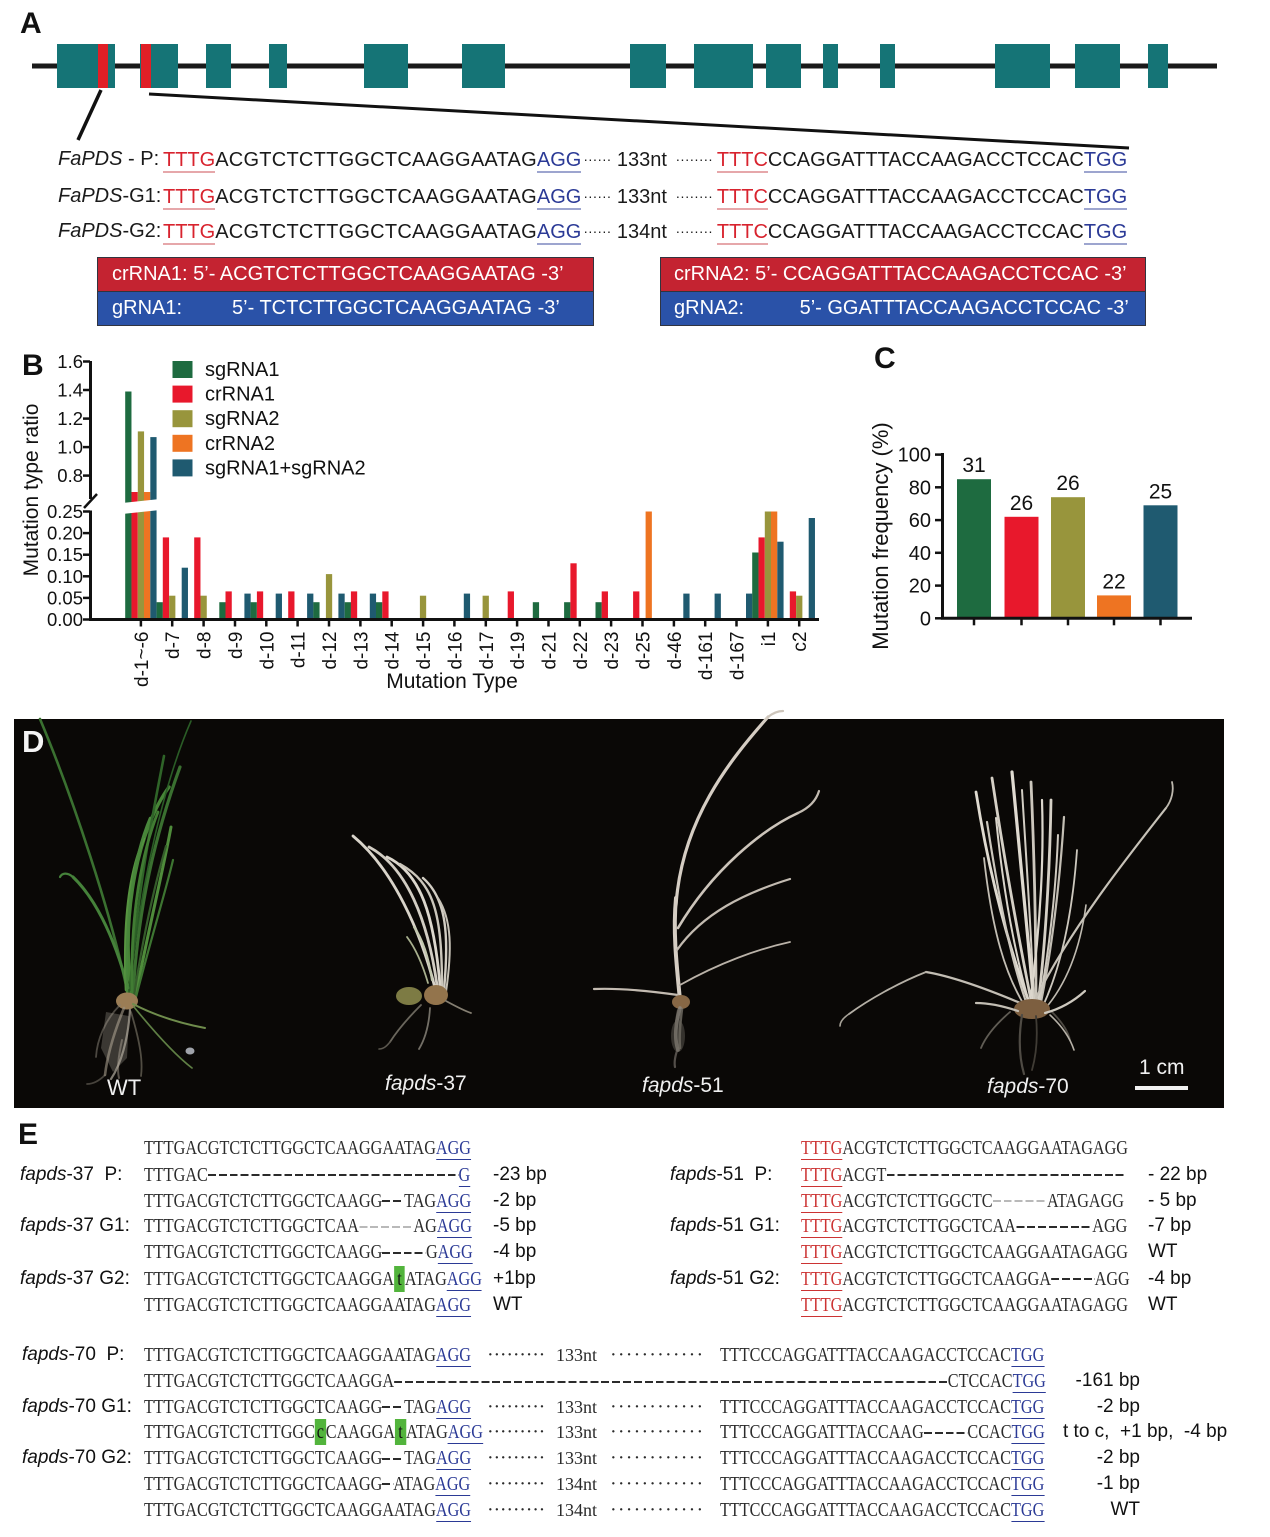 The height and width of the screenshot is (1537, 1270). Describe the element at coordinates (70, 361) in the screenshot. I see `svg-text: 1.6` at that location.